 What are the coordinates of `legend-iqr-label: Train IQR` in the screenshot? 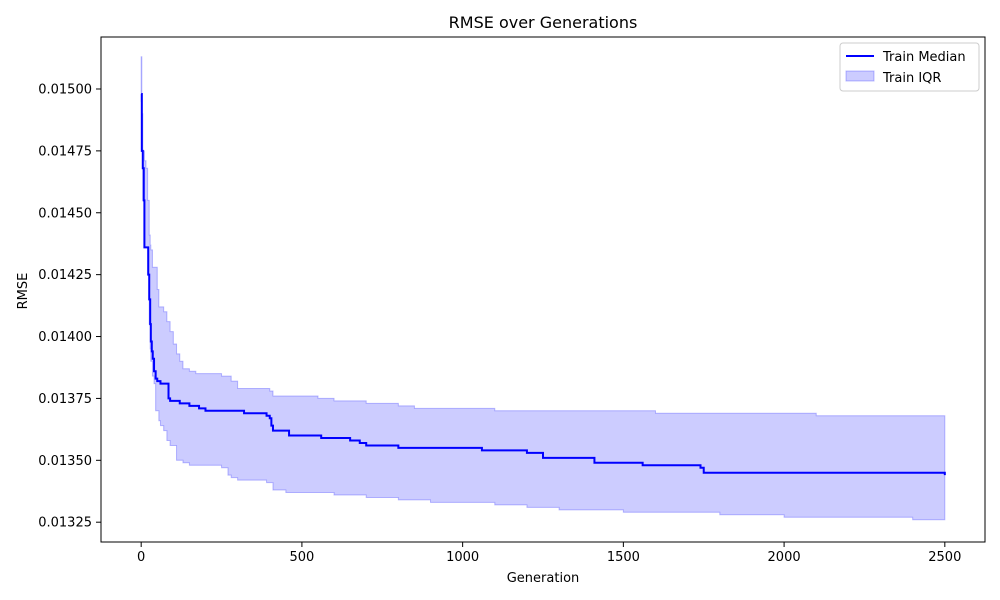 It's located at (911, 78).